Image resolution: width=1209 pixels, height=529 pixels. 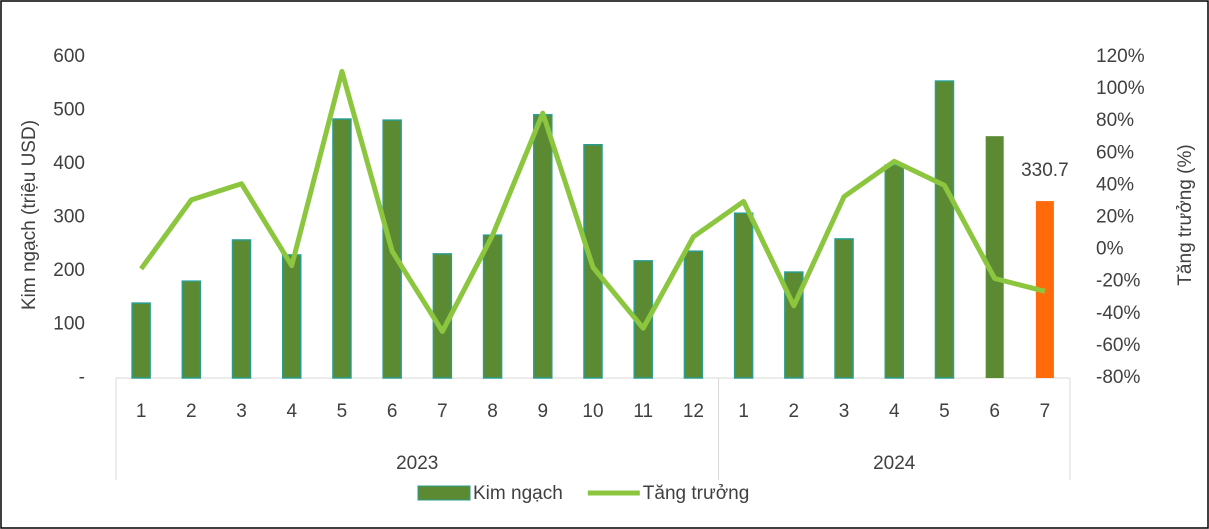 I want to click on y-tick-label: 100, so click(x=69, y=324).